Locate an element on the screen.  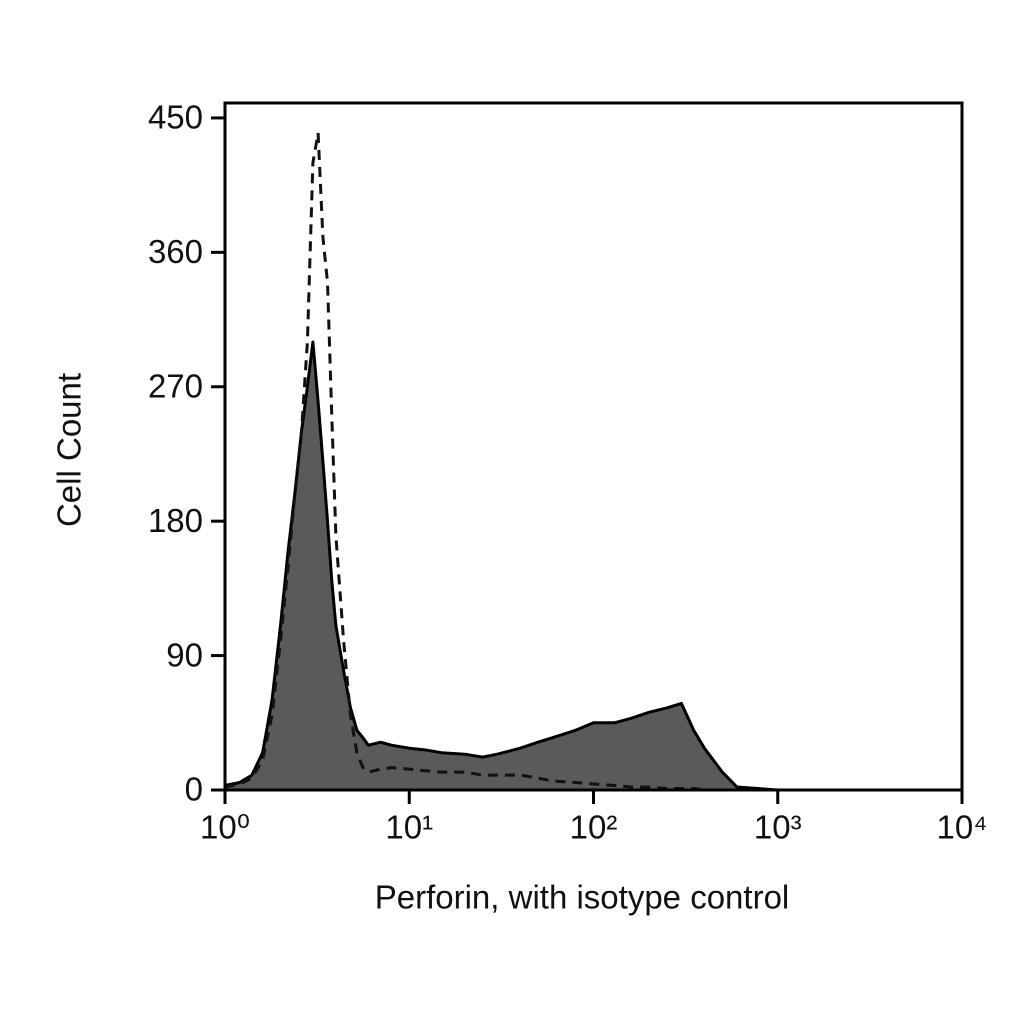
y-tick-label: 0 is located at coordinates (194, 789).